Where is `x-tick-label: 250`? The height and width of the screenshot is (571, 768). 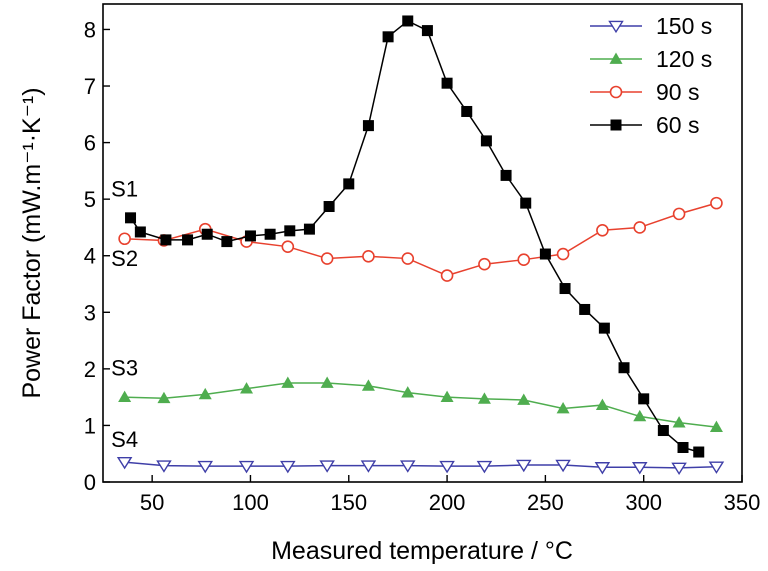
x-tick-label: 250 is located at coordinates (545, 502).